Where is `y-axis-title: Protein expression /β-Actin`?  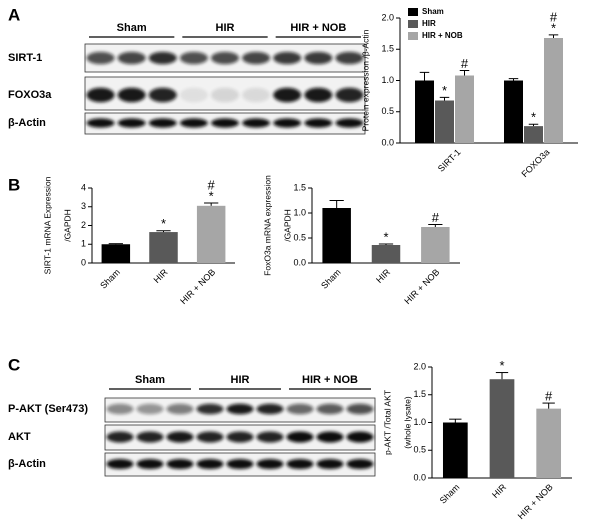 y-axis-title: Protein expression /β-Actin is located at coordinates (365, 80).